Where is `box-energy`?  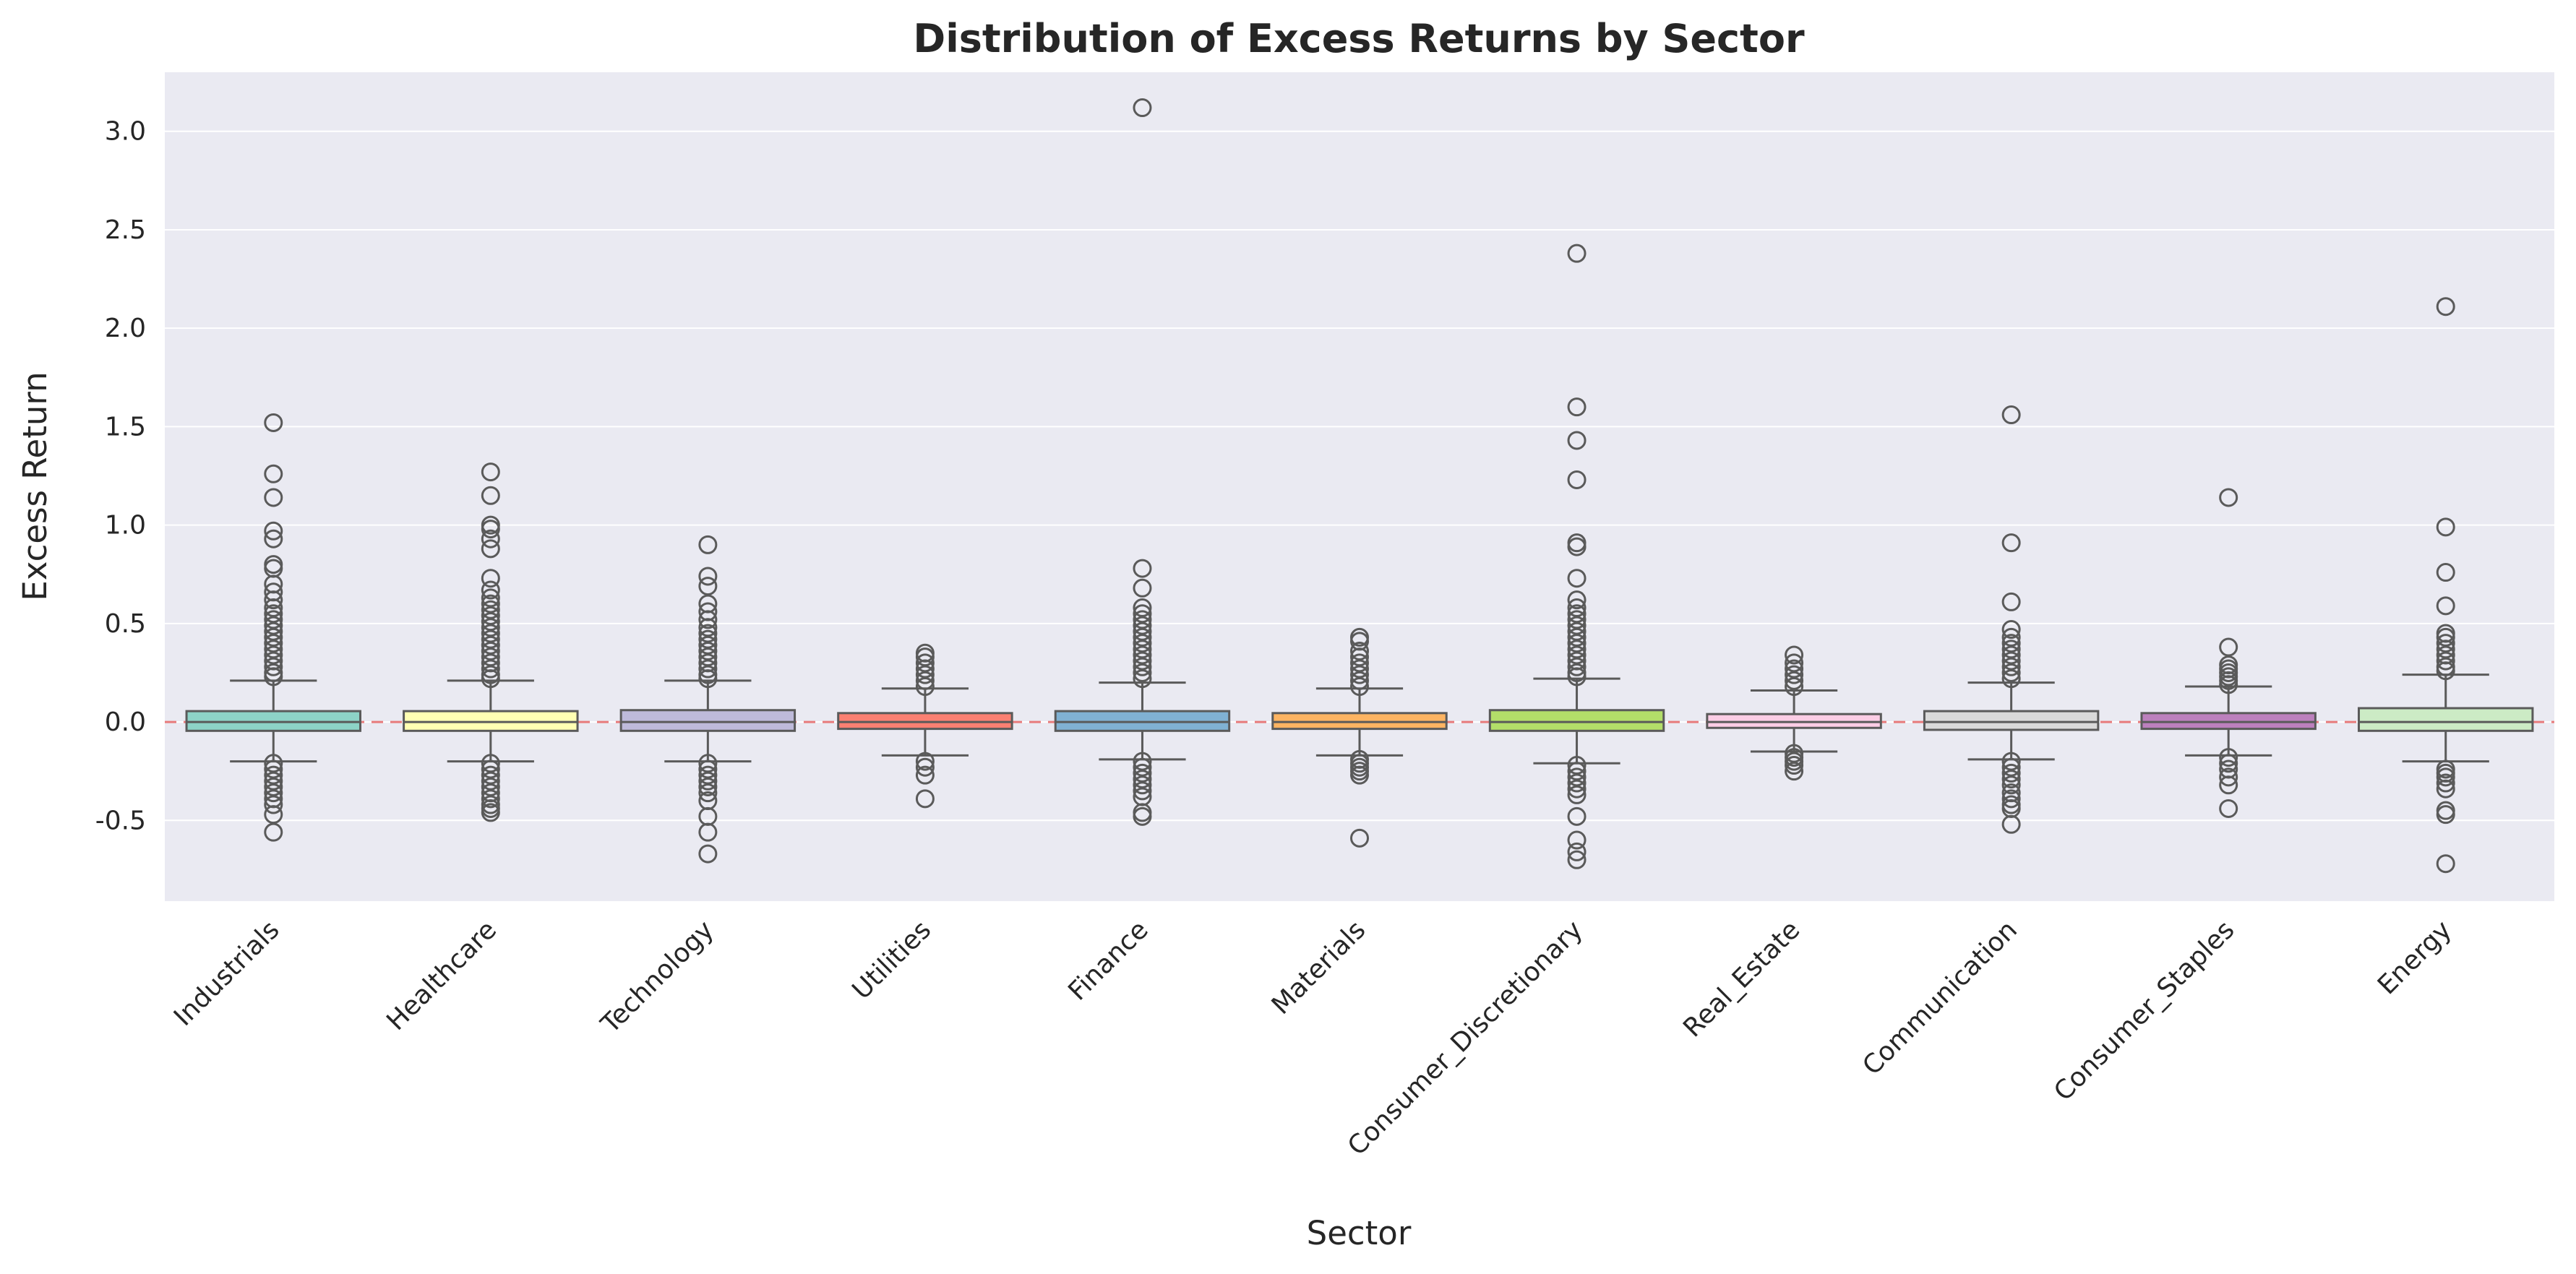 box-energy is located at coordinates (2446, 585).